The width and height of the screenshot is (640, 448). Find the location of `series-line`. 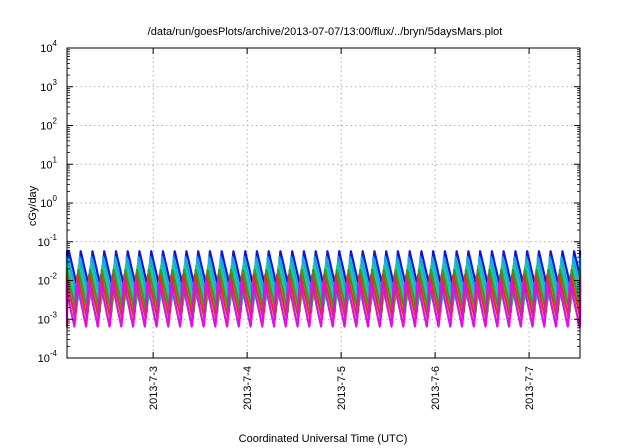

series-line is located at coordinates (323, 304).